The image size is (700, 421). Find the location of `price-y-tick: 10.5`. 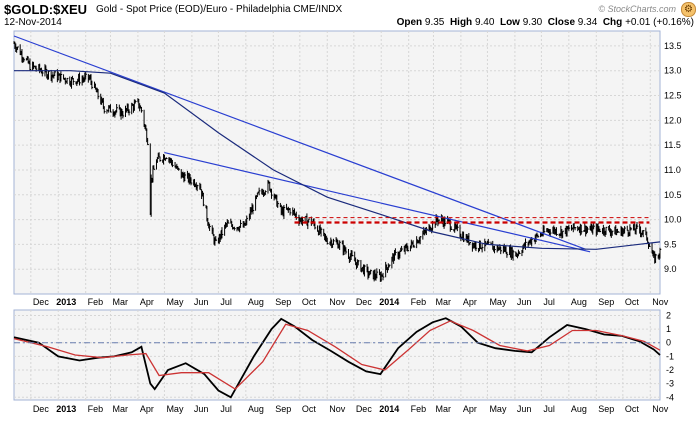

price-y-tick: 10.5 is located at coordinates (673, 195).